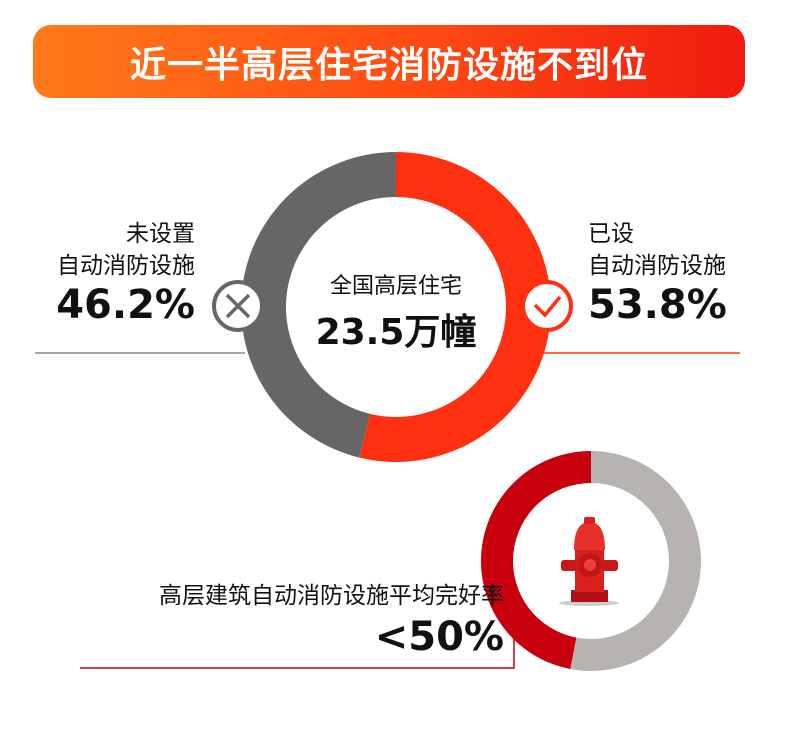 The width and height of the screenshot is (791, 737). I want to click on intact-rate-value: <50%, so click(439, 637).